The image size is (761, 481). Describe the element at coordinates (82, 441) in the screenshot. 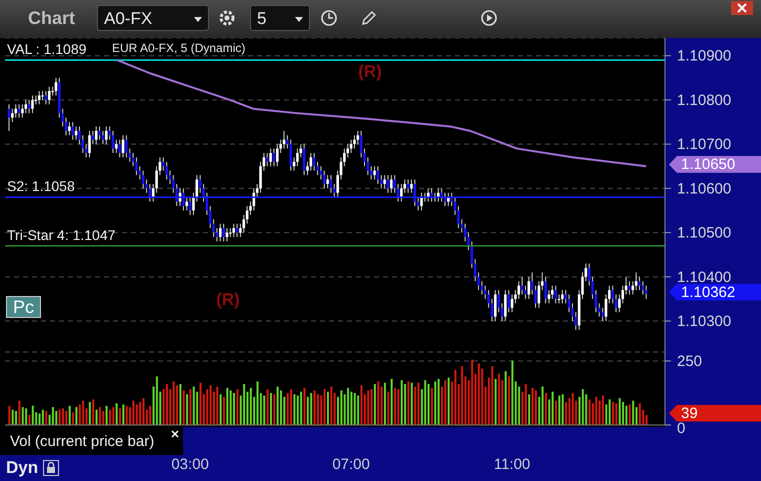

I see `text: Vol (current price bar)` at that location.